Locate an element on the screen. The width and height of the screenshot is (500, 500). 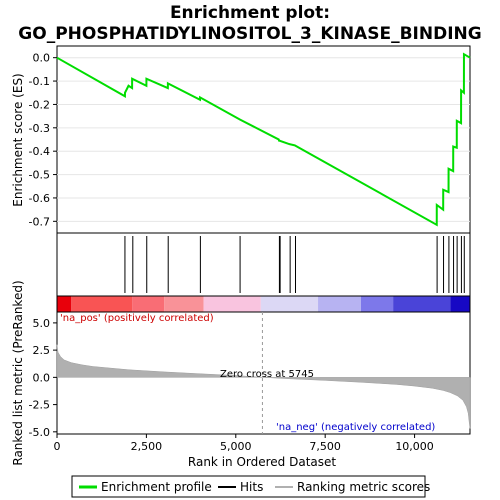
es-ytick-label: -0.2 is located at coordinates (39, 104).